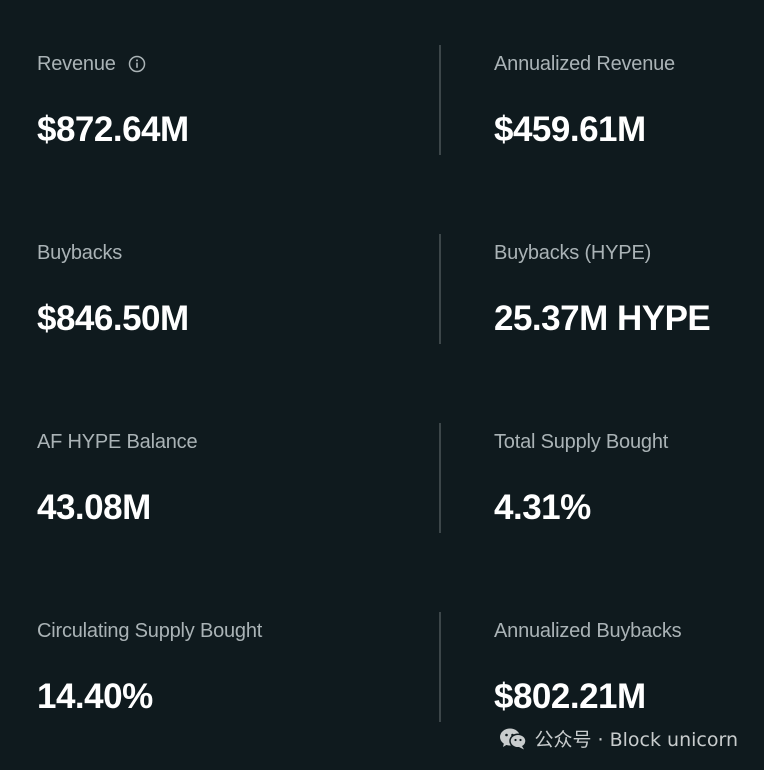 Image resolution: width=764 pixels, height=770 pixels. What do you see at coordinates (573, 252) in the screenshot?
I see `metric-label: Buybacks (HYPE)` at bounding box center [573, 252].